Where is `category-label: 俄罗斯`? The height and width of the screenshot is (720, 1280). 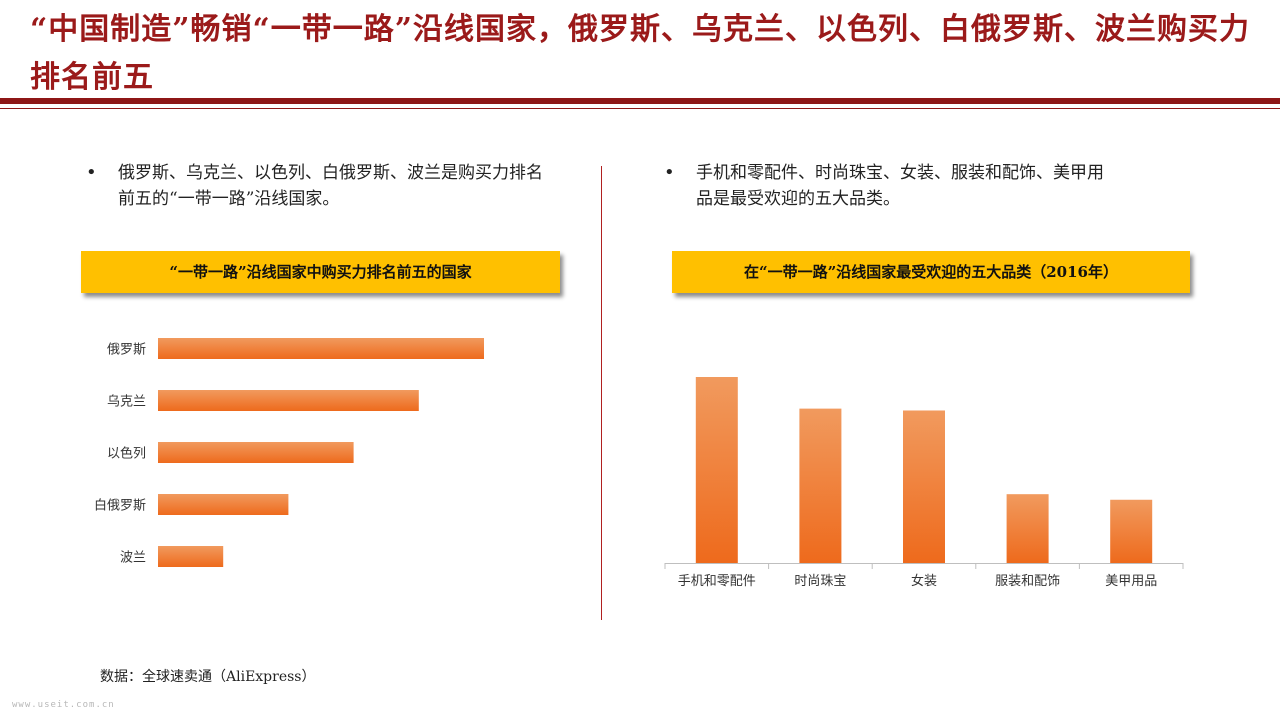 category-label: 俄罗斯 is located at coordinates (126, 350).